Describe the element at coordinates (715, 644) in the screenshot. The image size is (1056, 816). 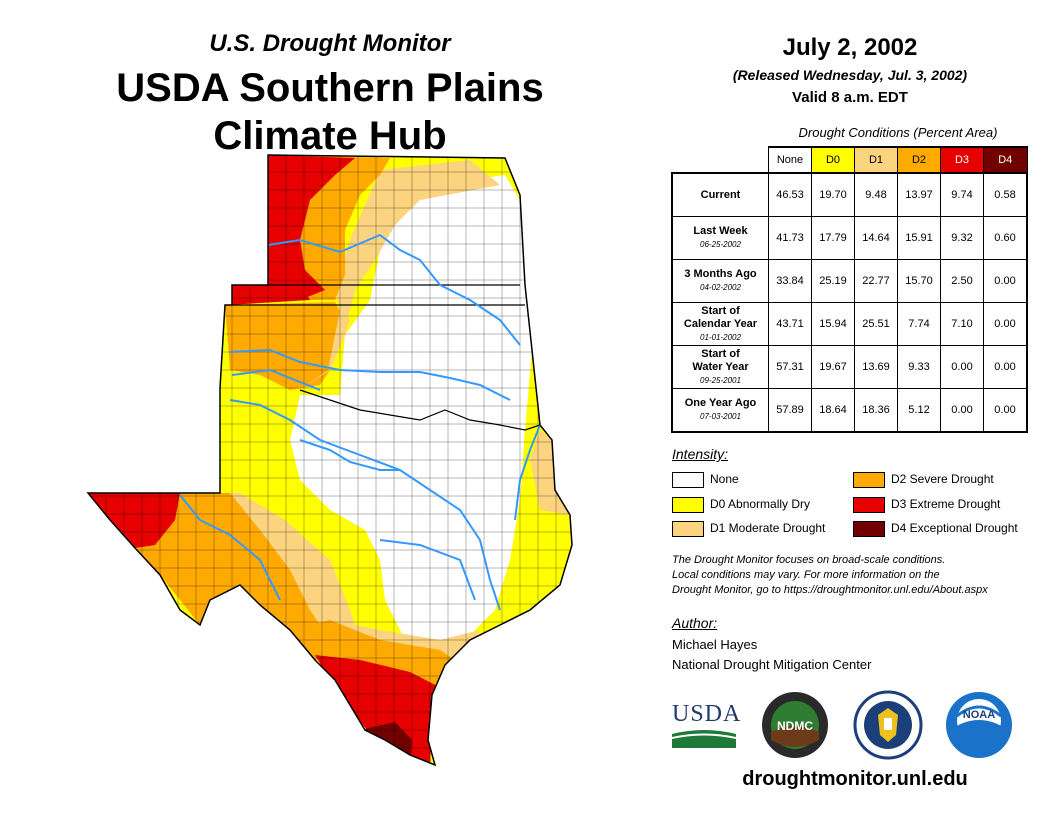
I see `author-name: Michael Hayes` at that location.